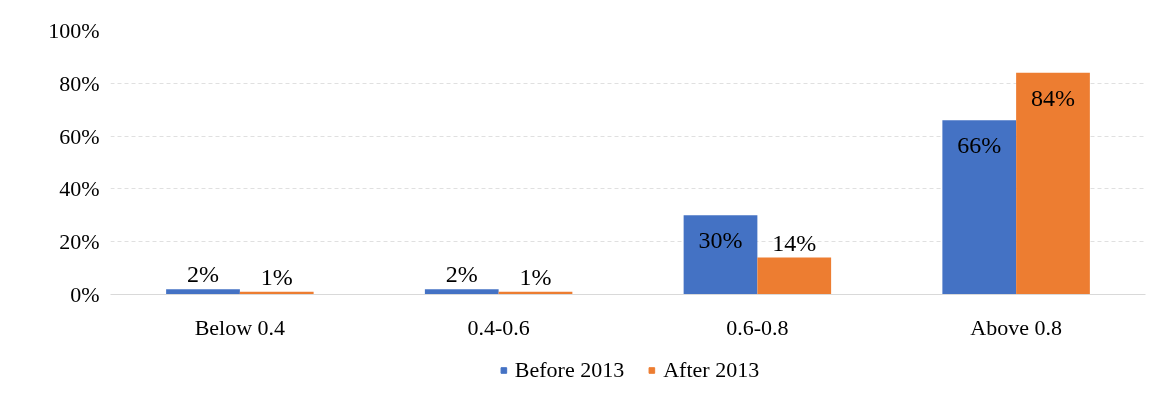 This screenshot has height=401, width=1165. I want to click on legend-label: Before 2013, so click(569, 370).